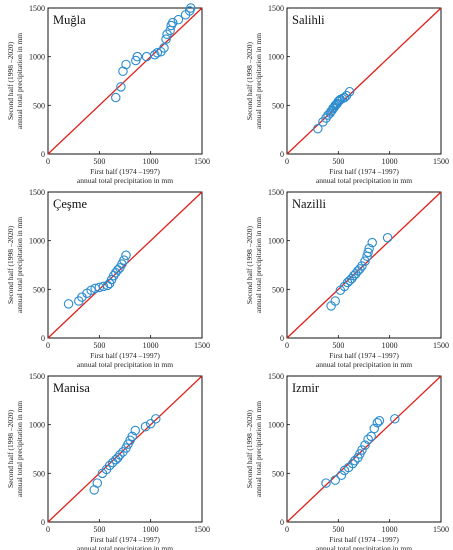 The width and height of the screenshot is (453, 550). What do you see at coordinates (70, 204) in the screenshot?
I see `panel-title: Çeşme` at bounding box center [70, 204].